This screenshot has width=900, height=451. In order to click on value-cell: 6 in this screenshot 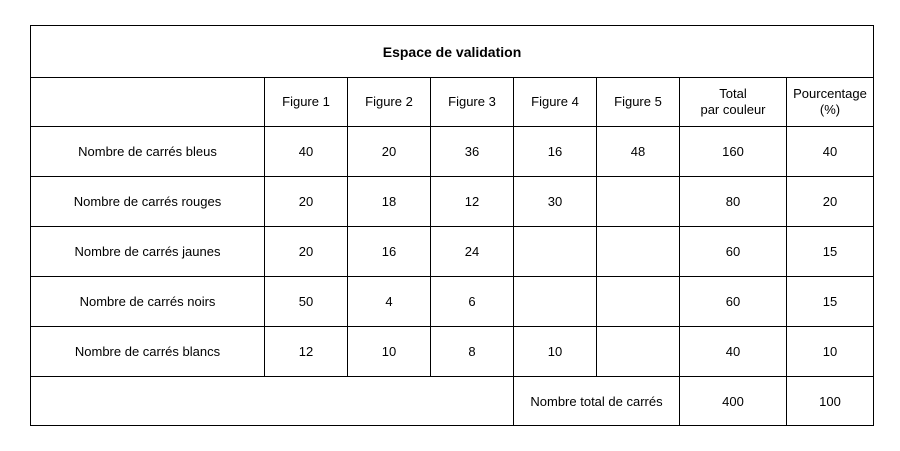, I will do `click(472, 301)`.